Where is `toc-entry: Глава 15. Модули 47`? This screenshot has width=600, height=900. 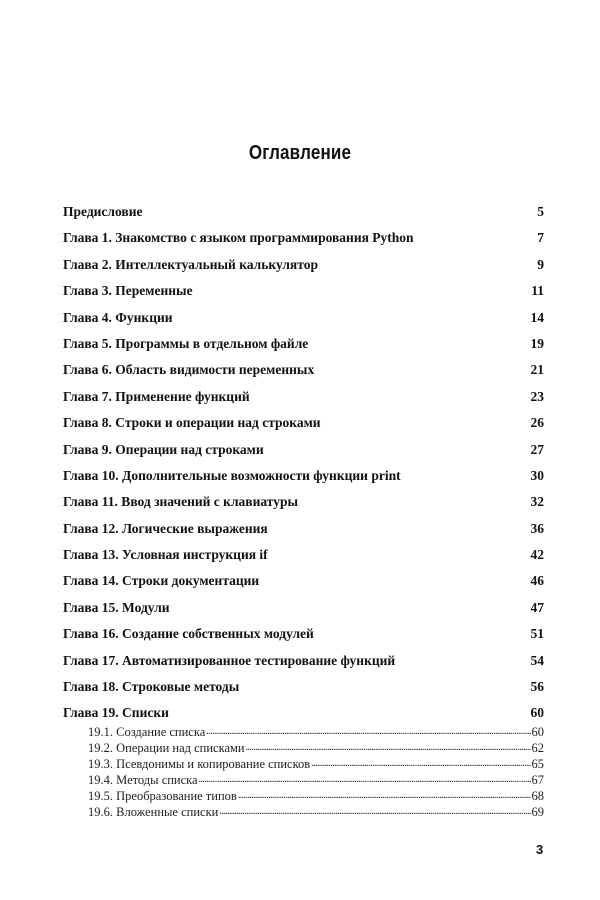
toc-entry: Глава 15. Модули 47 is located at coordinates (303, 608).